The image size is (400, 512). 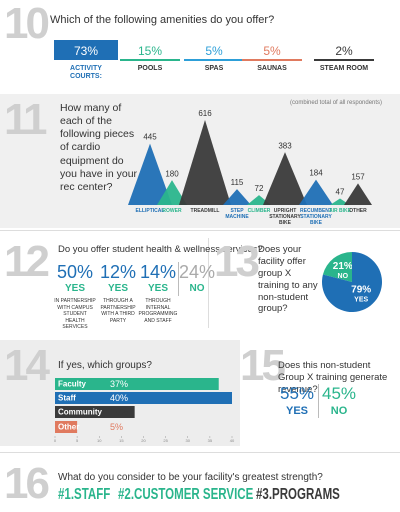 I want to click on category-label: ELLIPTICAL, so click(x=150, y=211).